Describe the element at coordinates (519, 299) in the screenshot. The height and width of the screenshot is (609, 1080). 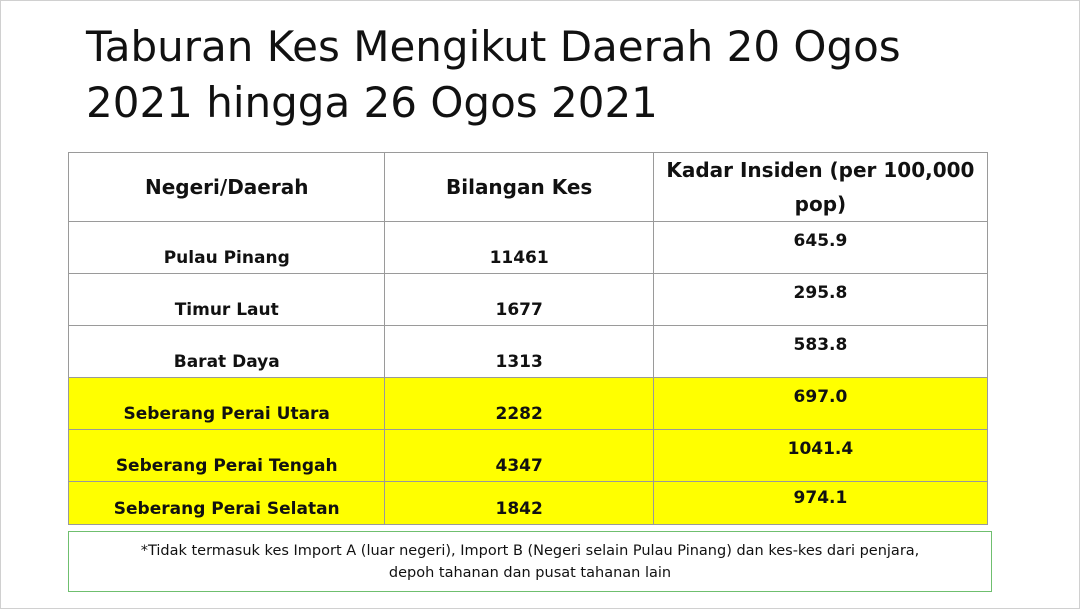
I see `cases-cell: 1677` at that location.